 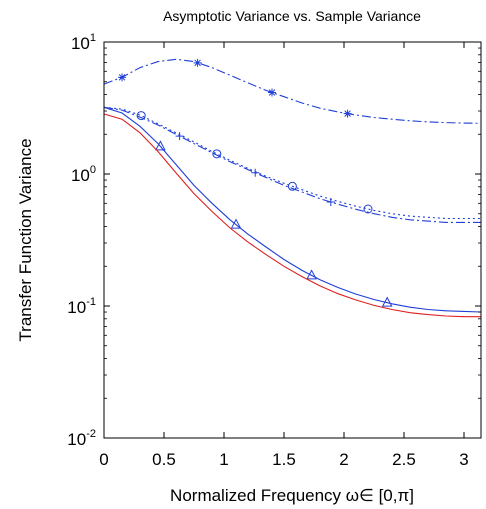 I want to click on chart-title: Asymptotic Variance vs. Sample Variance, so click(x=292, y=16).